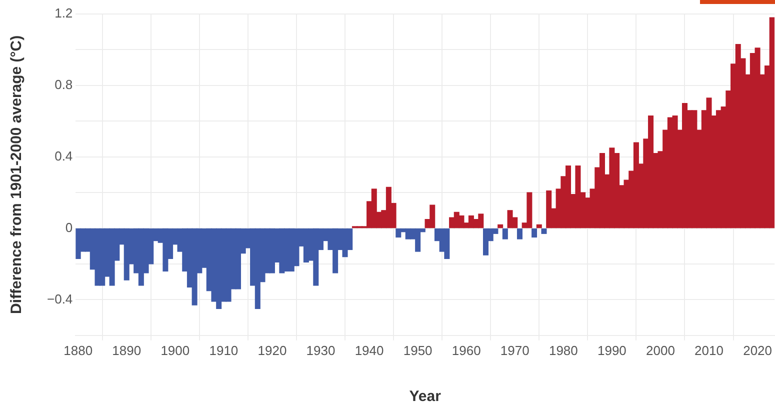 Image resolution: width=775 pixels, height=408 pixels. Describe the element at coordinates (757, 350) in the screenshot. I see `x-tick-label: 2020` at that location.